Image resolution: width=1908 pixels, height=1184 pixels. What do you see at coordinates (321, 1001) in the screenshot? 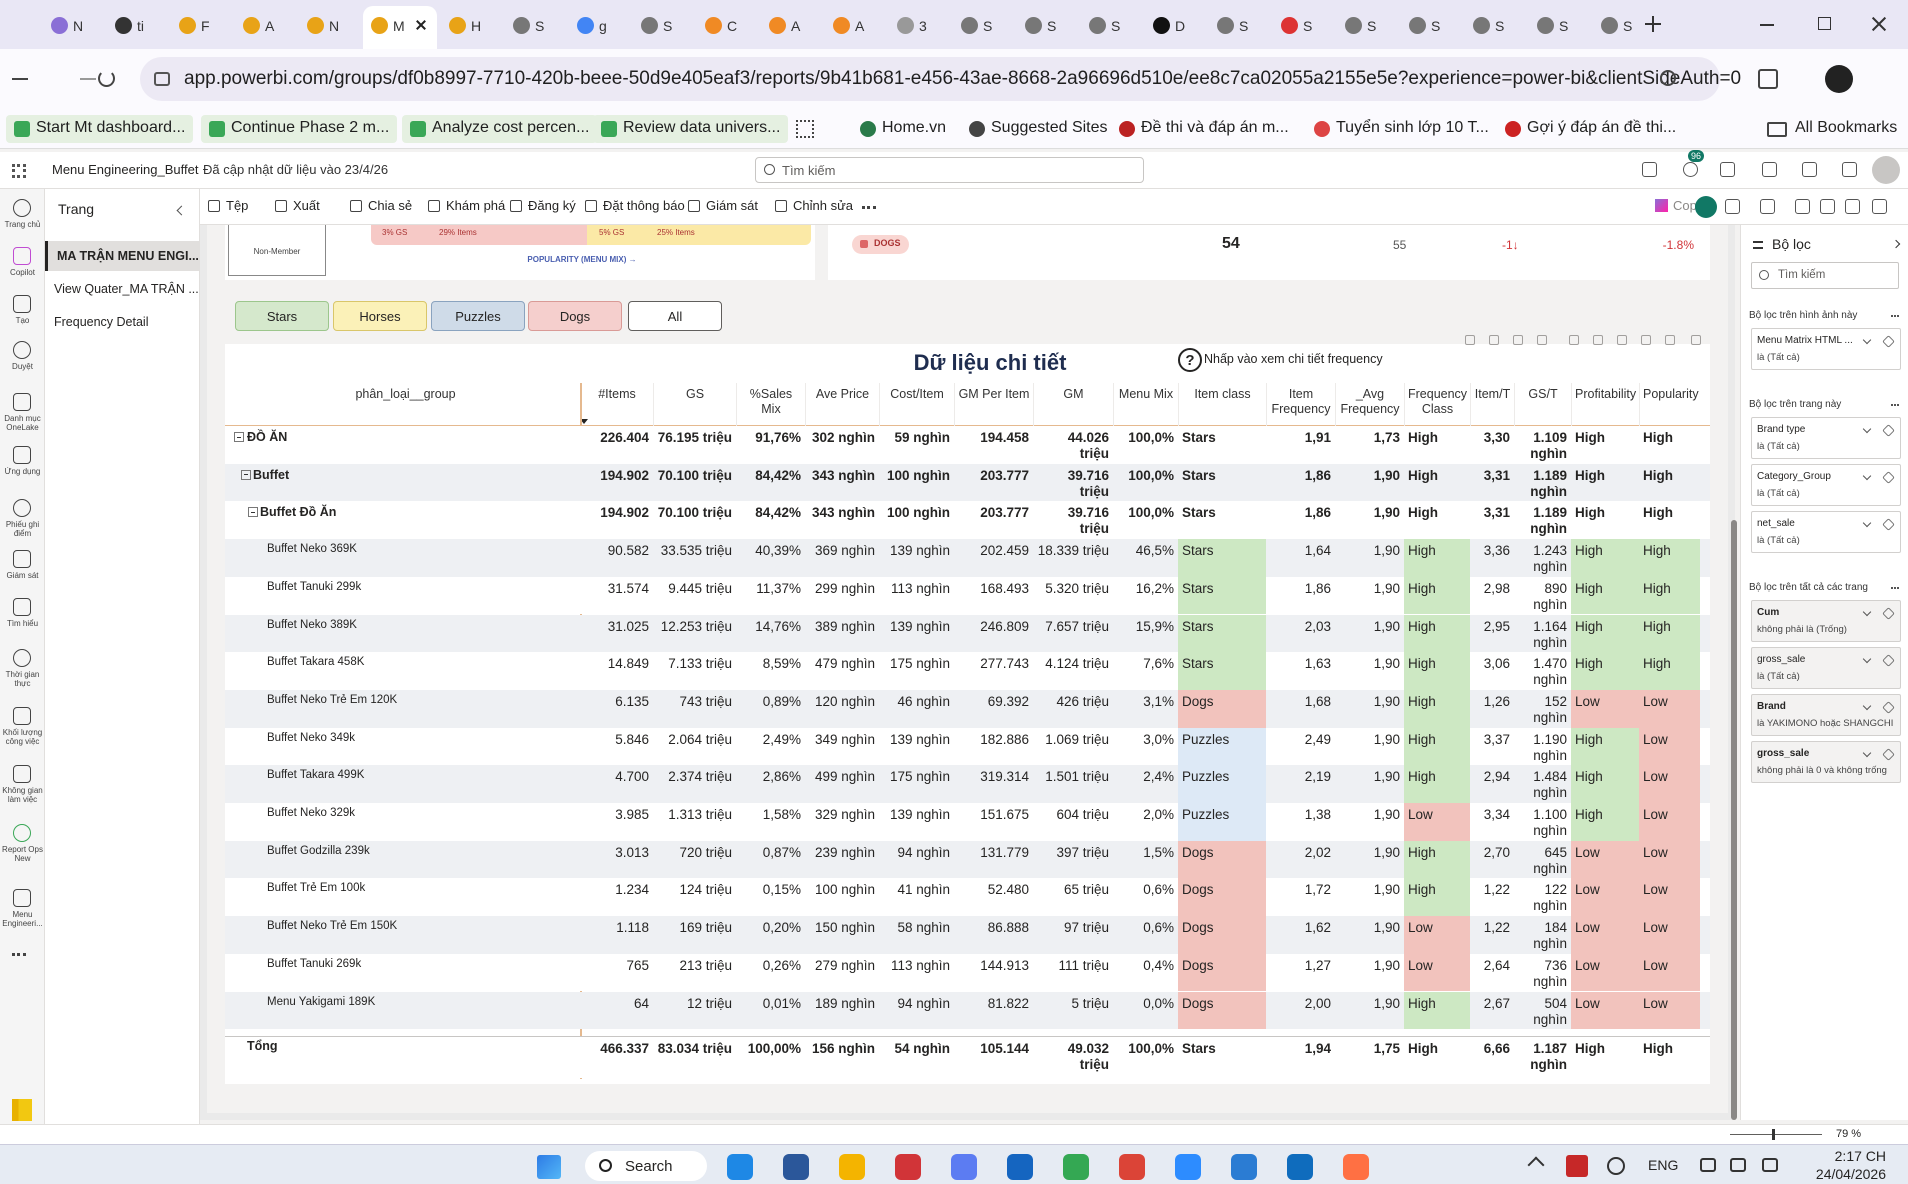
I see `row-header: Menu Yakigami 189K` at bounding box center [321, 1001].